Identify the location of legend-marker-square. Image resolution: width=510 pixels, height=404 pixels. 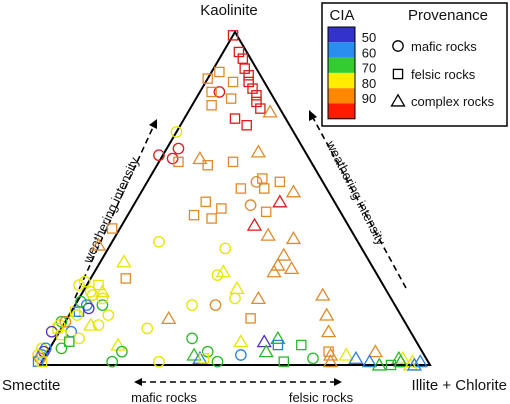
(398, 74).